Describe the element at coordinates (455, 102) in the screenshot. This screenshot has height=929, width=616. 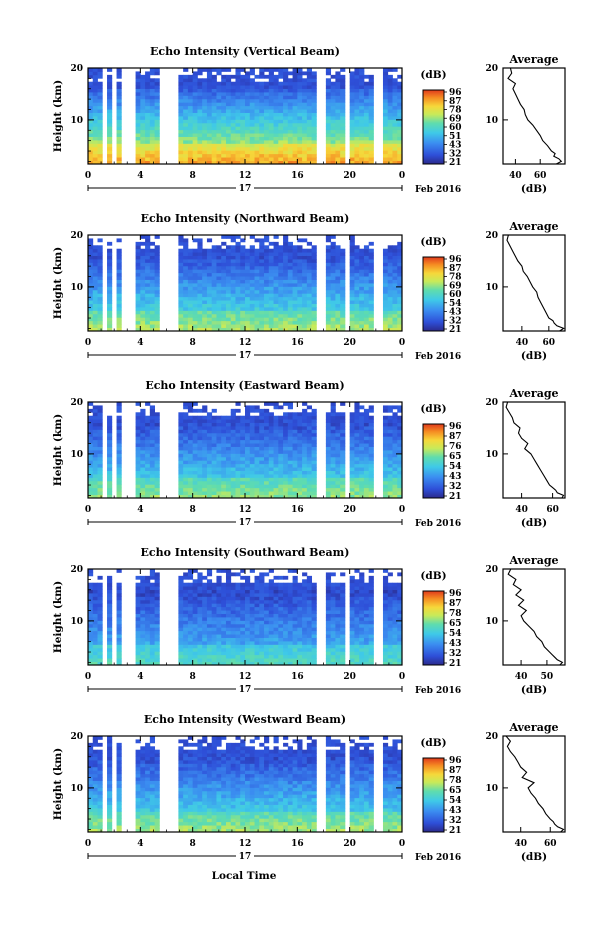
I see `colorbar-tick-label: 87` at that location.